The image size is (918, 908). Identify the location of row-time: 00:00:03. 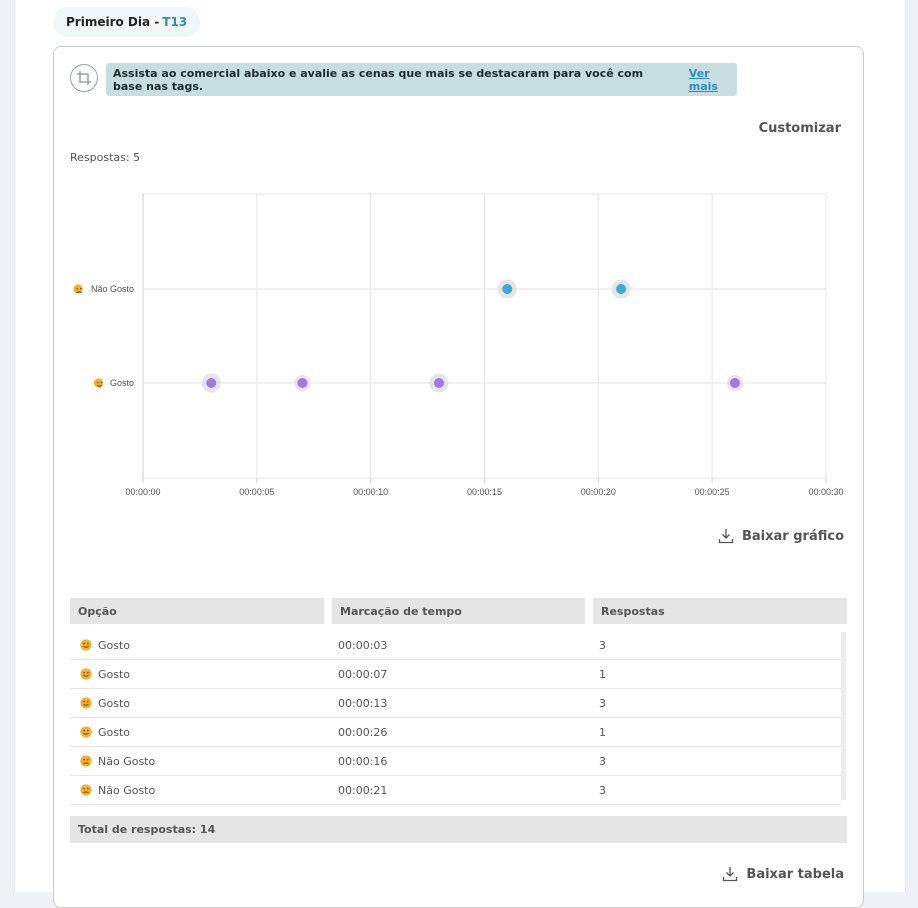
(363, 645).